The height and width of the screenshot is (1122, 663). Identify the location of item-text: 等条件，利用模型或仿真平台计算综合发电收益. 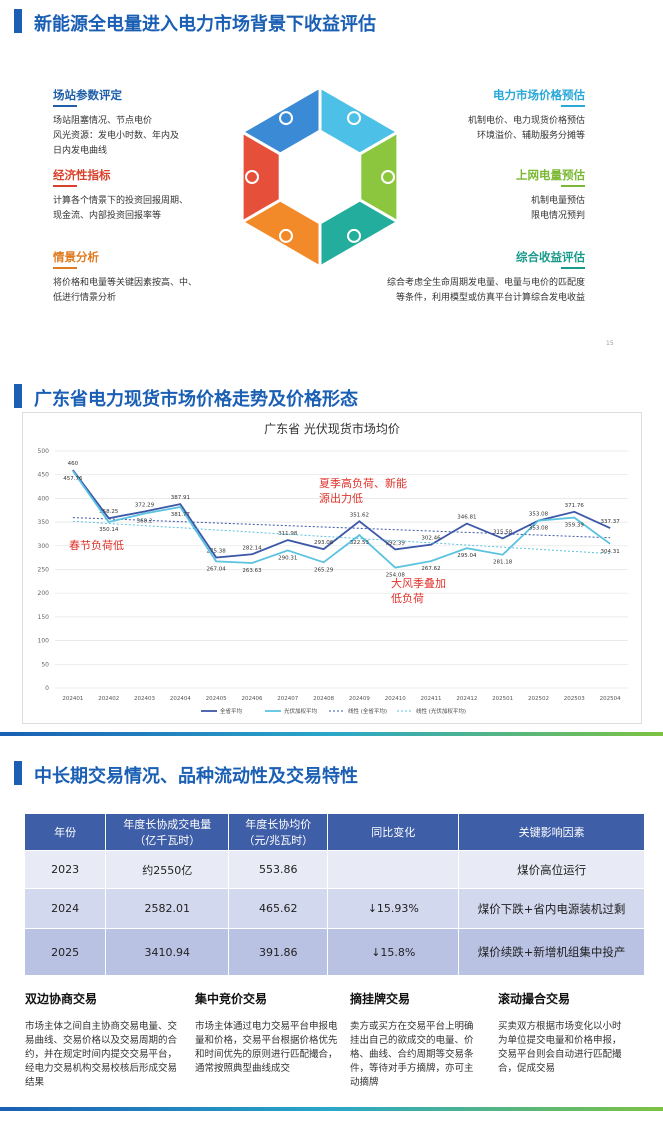
(490, 298).